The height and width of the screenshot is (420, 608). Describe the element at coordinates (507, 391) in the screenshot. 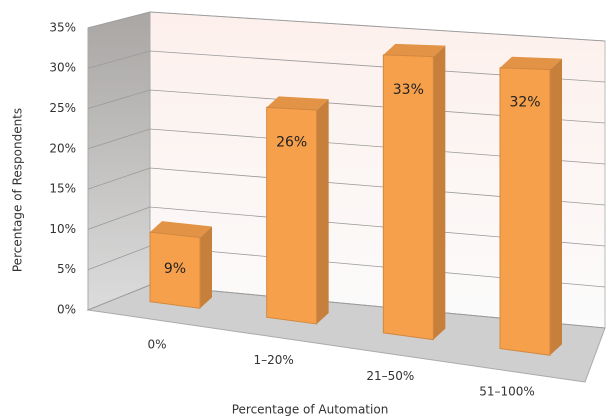

I see `x-tick-label: 51–100%` at that location.